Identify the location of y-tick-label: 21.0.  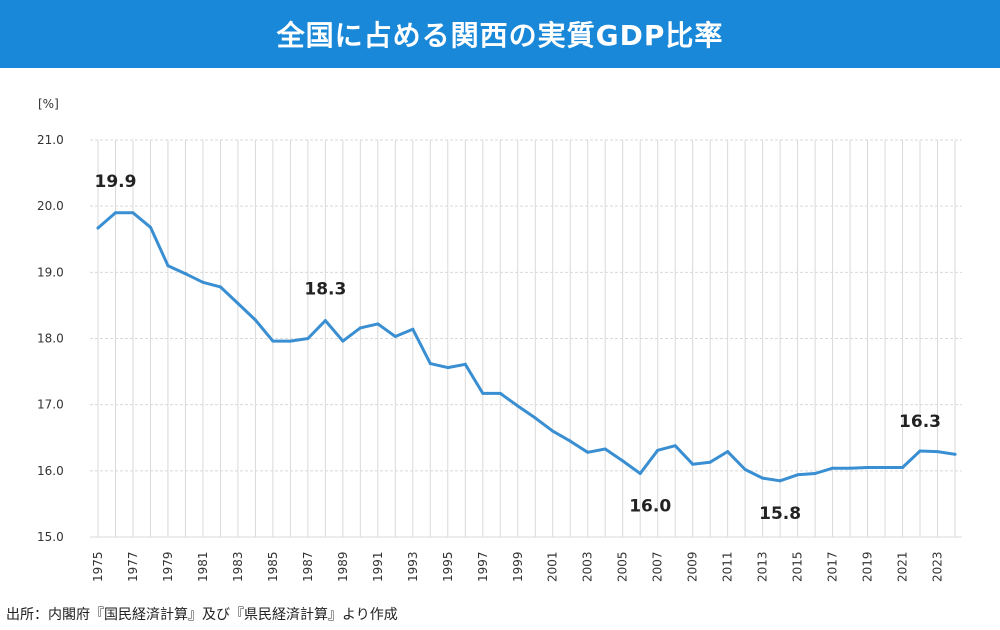
(50, 140).